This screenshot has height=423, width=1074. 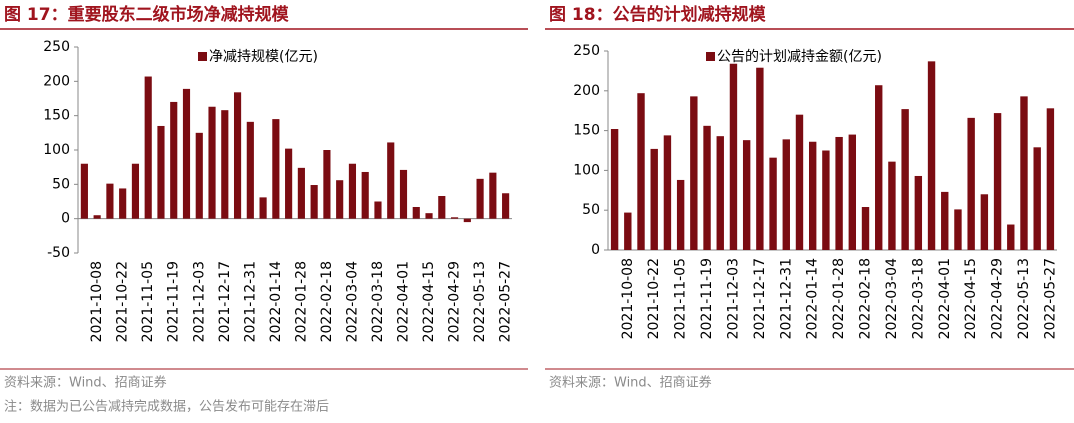 What do you see at coordinates (56, 81) in the screenshot?
I see `y-tick-label: 200` at bounding box center [56, 81].